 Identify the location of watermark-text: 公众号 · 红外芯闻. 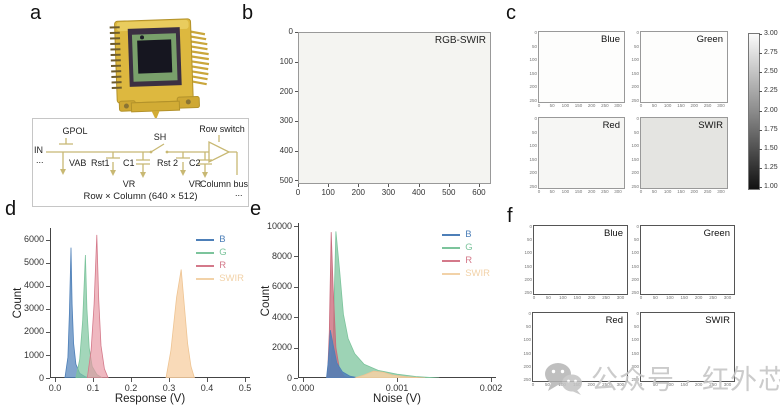
(685, 380).